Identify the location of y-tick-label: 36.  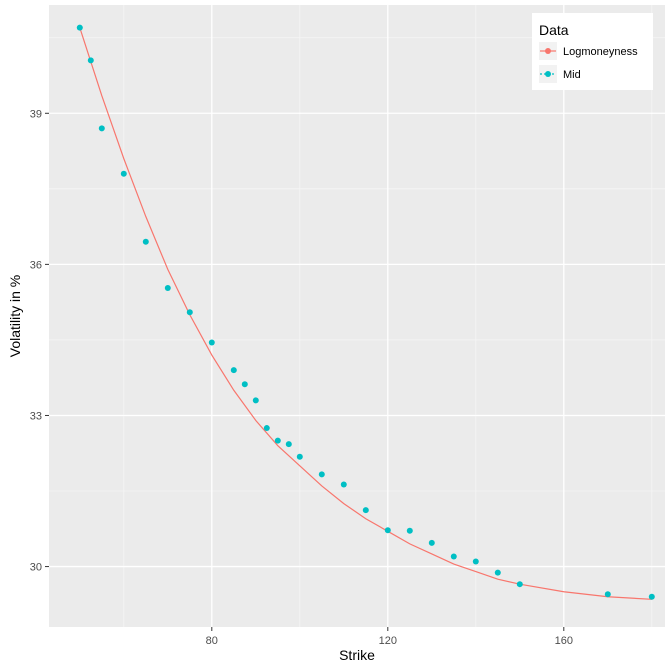
(36, 265).